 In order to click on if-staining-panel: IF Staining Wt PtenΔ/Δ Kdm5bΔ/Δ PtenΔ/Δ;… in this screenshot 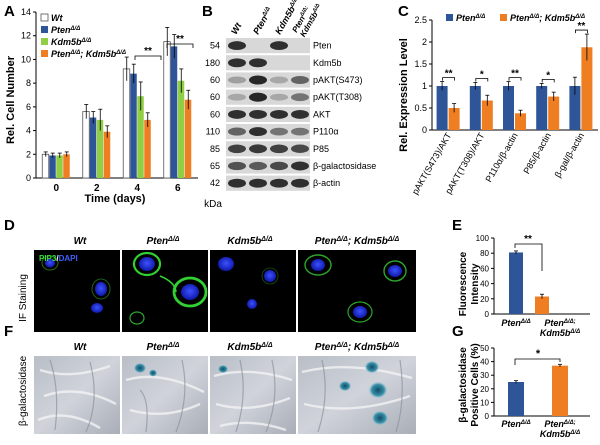, I will do `click(217, 284)`.